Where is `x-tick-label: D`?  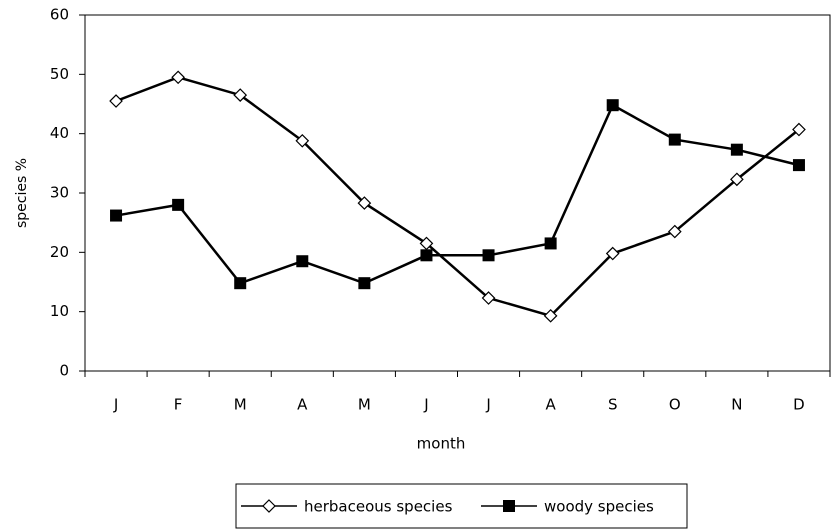 x-tick-label: D is located at coordinates (799, 405).